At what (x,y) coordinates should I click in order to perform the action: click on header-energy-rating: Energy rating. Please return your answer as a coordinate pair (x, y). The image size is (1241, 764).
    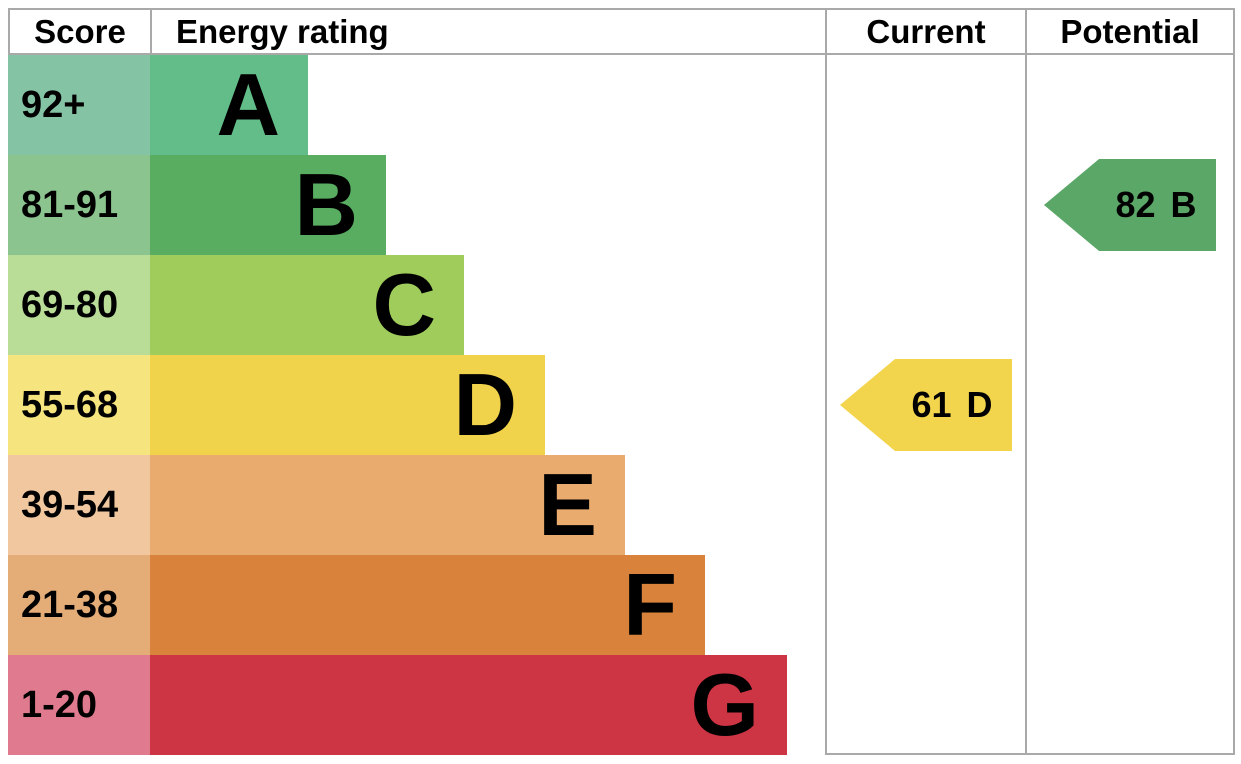
    Looking at the image, I should click on (487, 31).